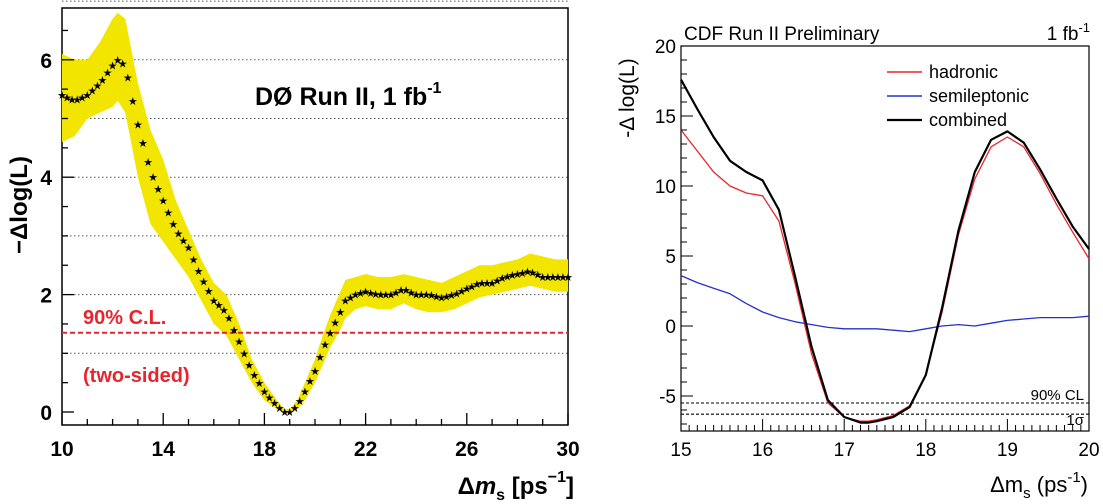 The height and width of the screenshot is (504, 1103). What do you see at coordinates (365, 449) in the screenshot?
I see `left-x-tick-label: 22` at bounding box center [365, 449].